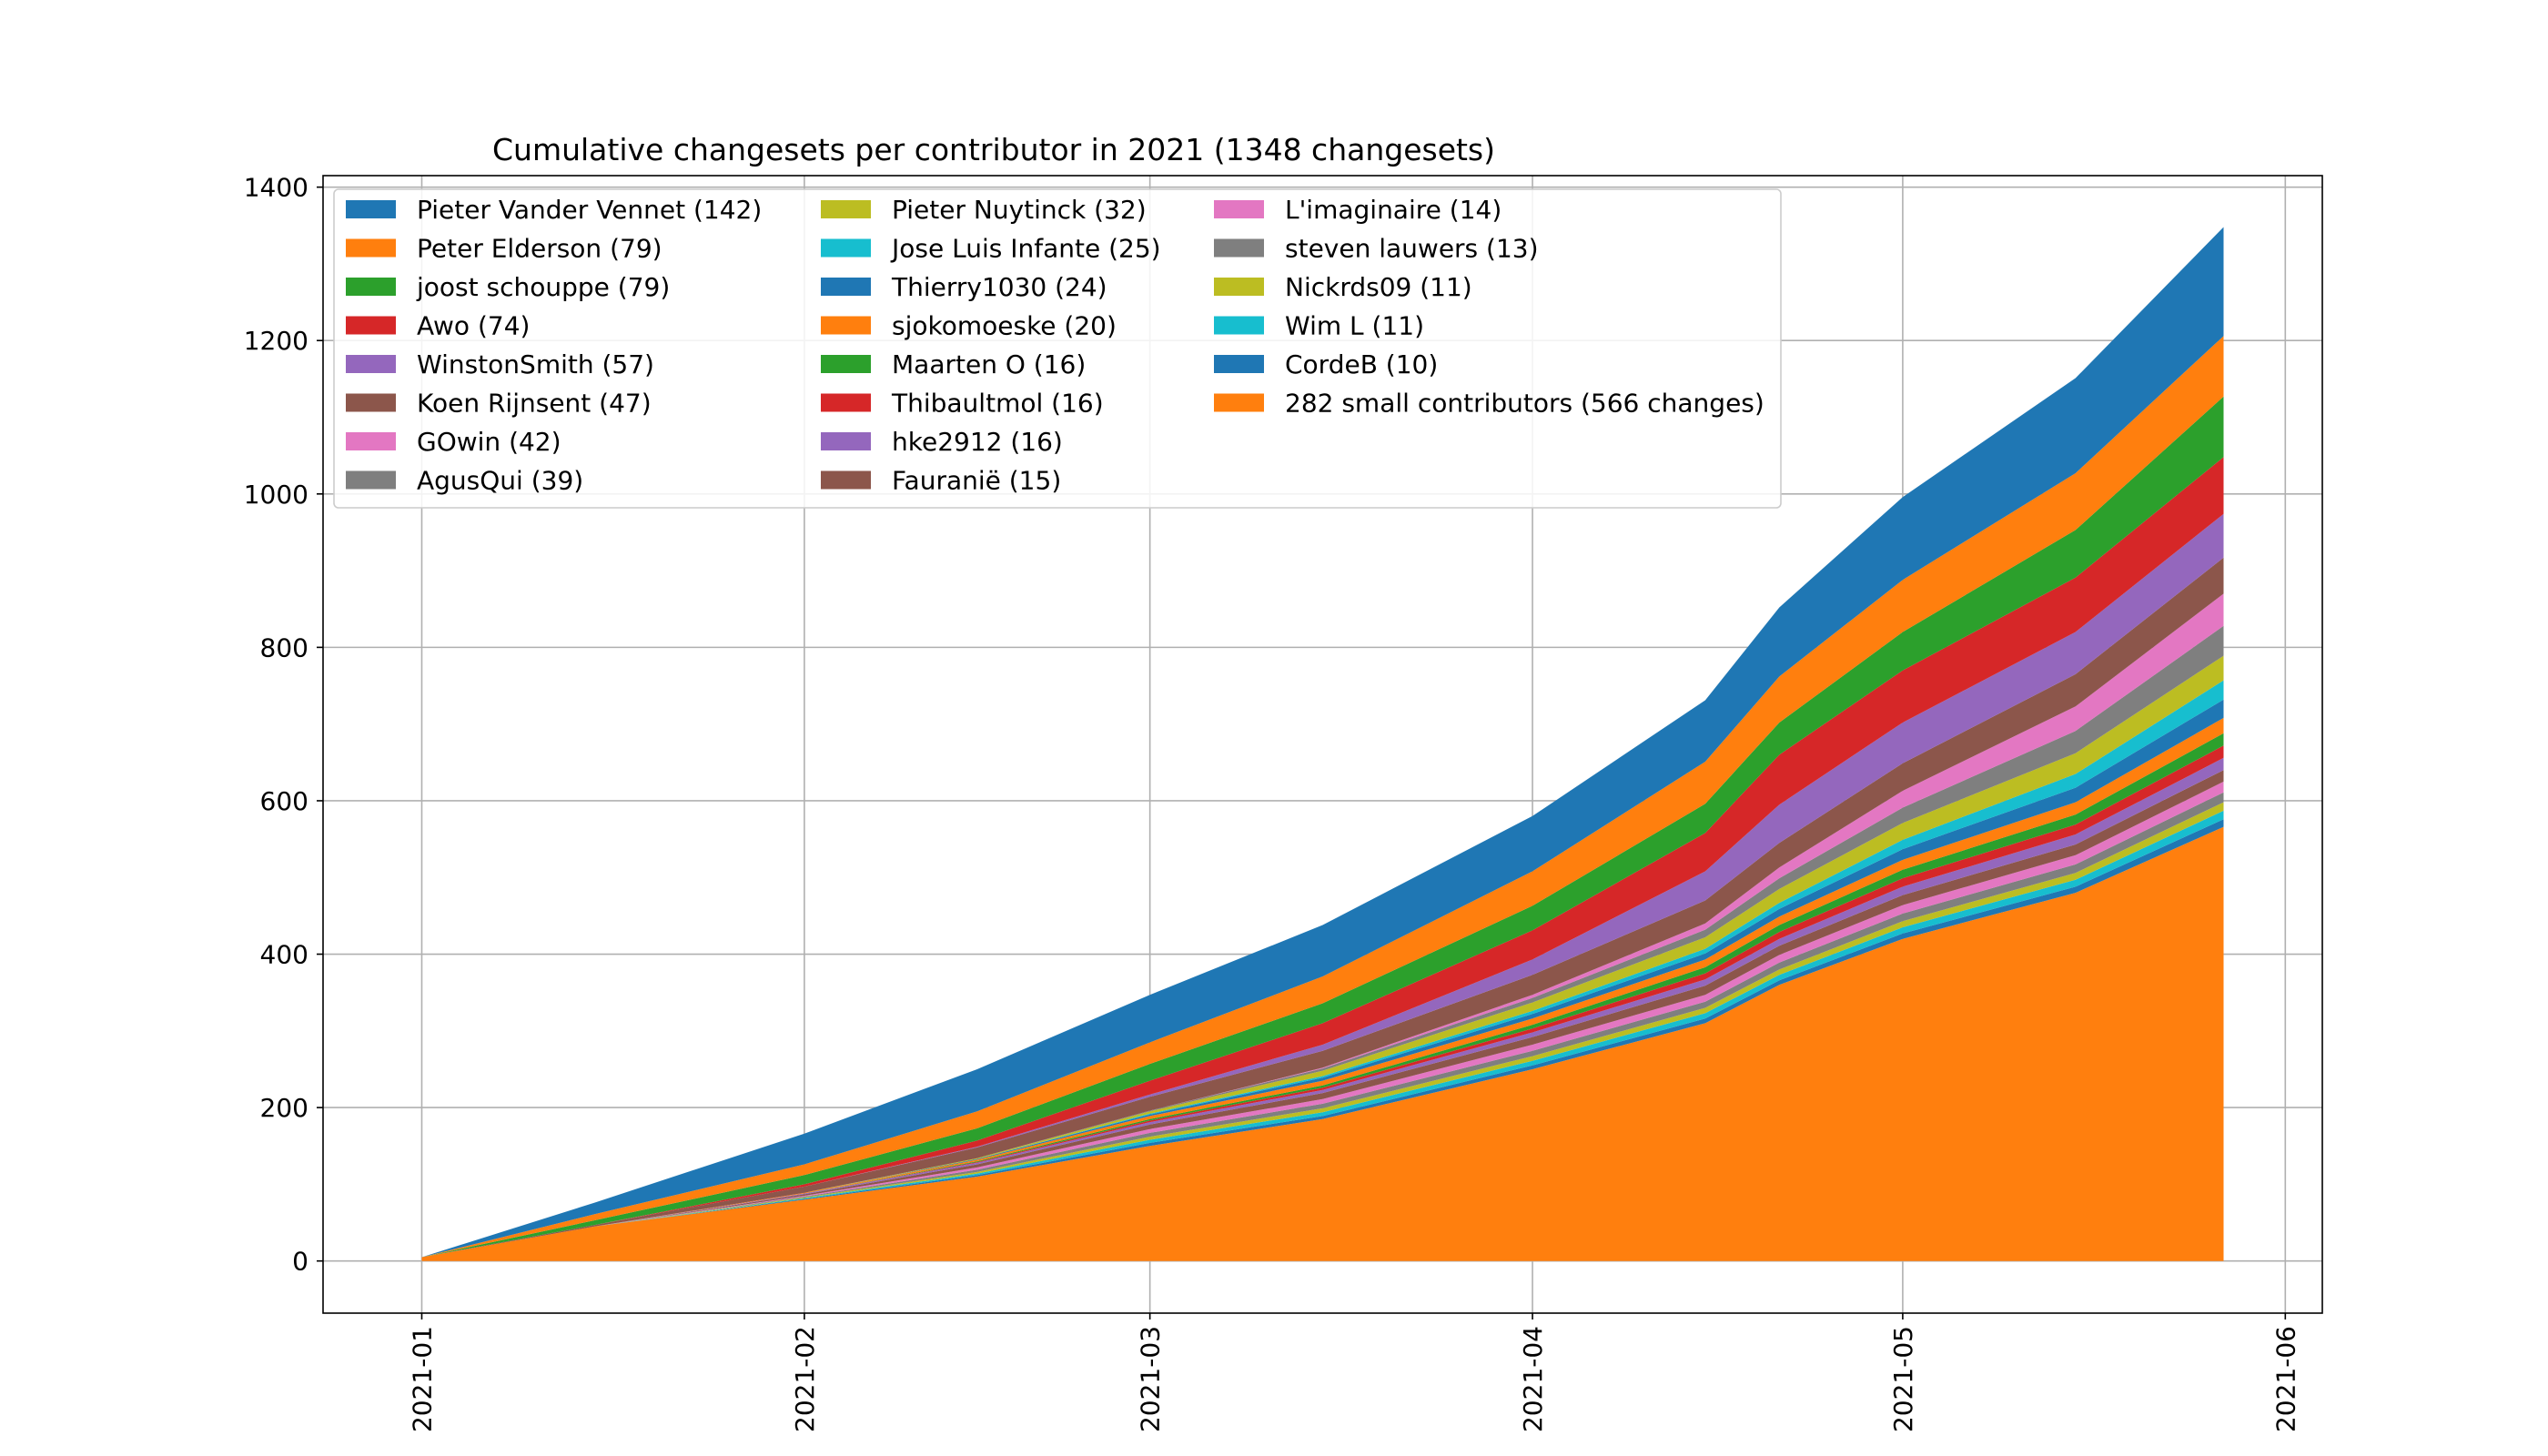  Describe the element at coordinates (276, 341) in the screenshot. I see `y-tick-label: 1200` at that location.